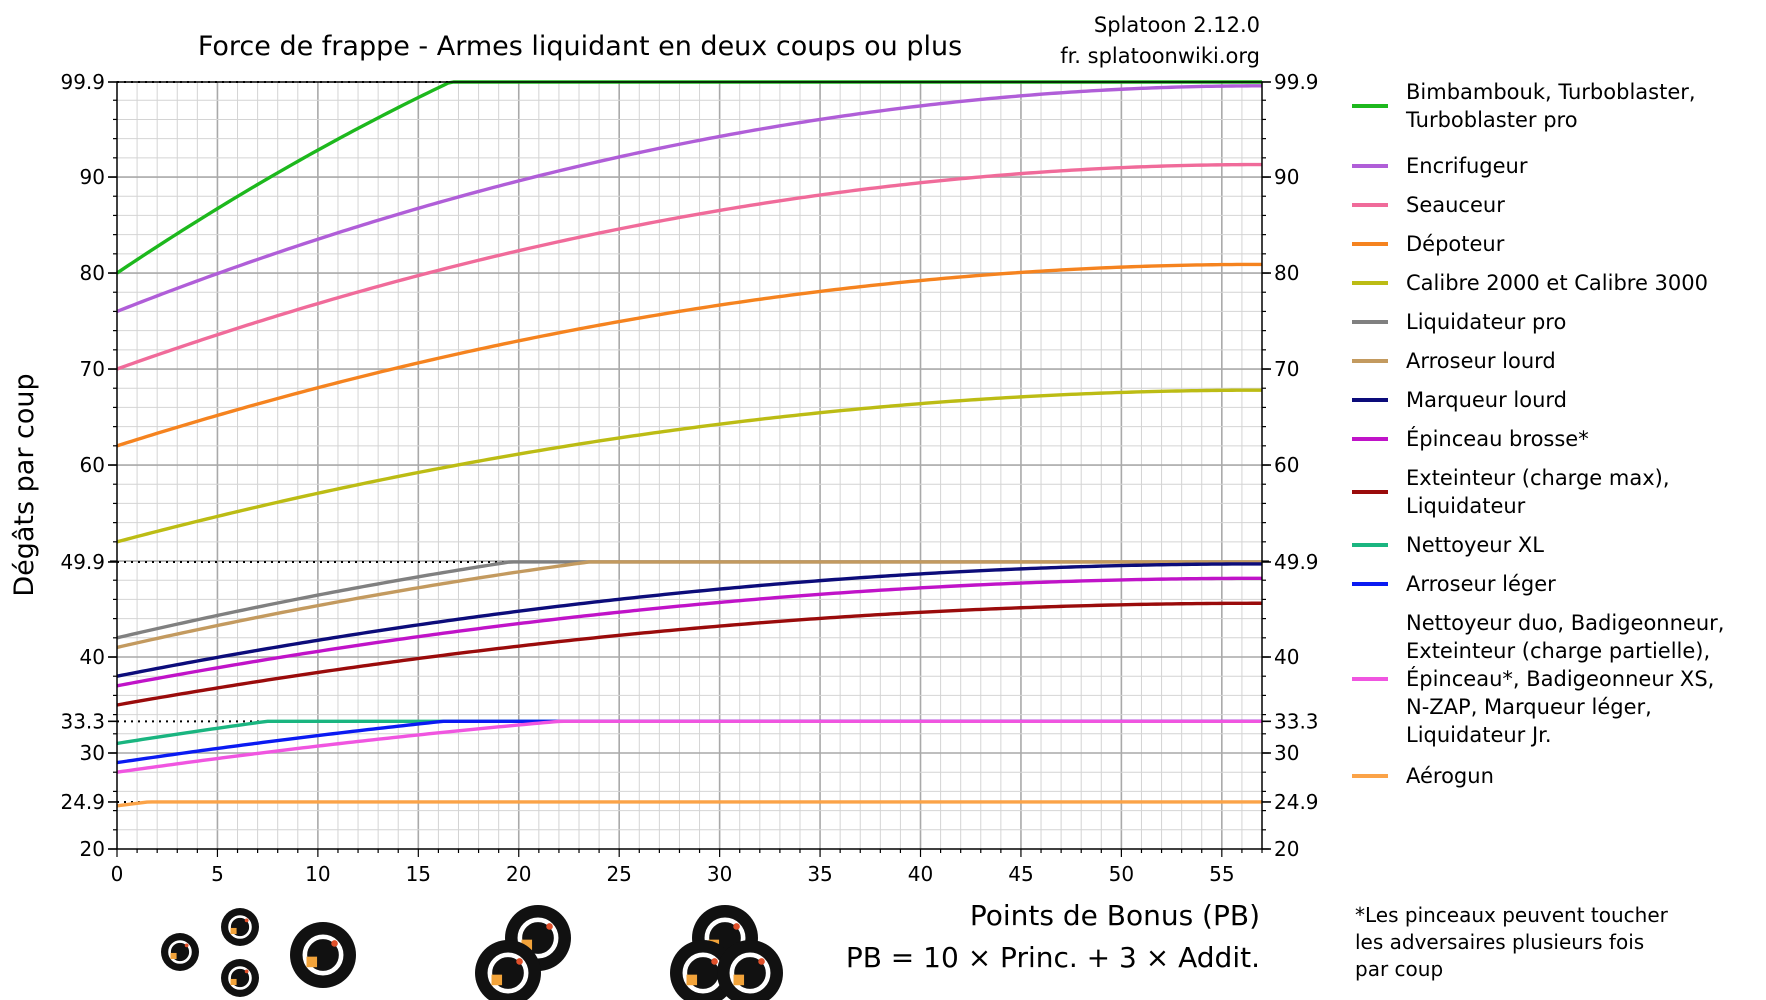  Describe the element at coordinates (1160, 56) in the screenshot. I see `source-text: fr. splatoonwiki.org` at that location.